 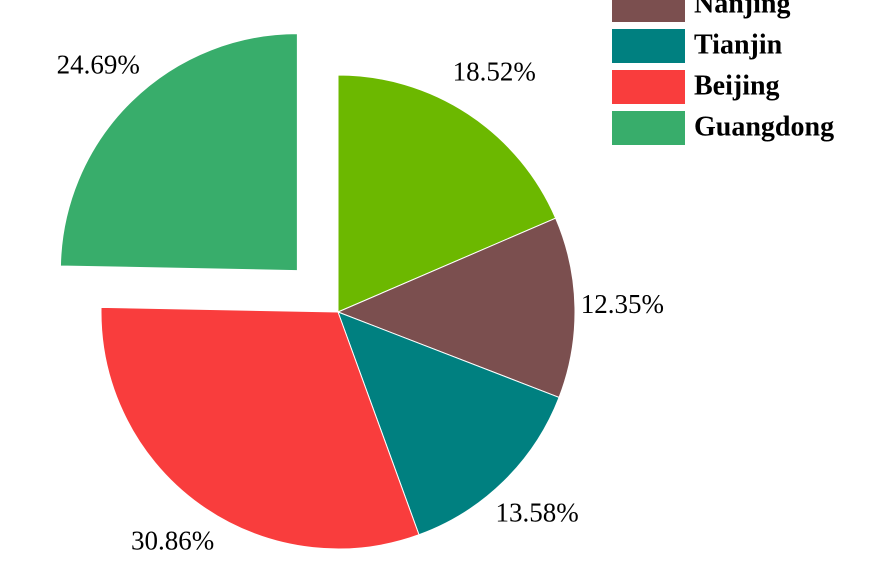 I want to click on slice-label: 18.52%, so click(x=494, y=72).